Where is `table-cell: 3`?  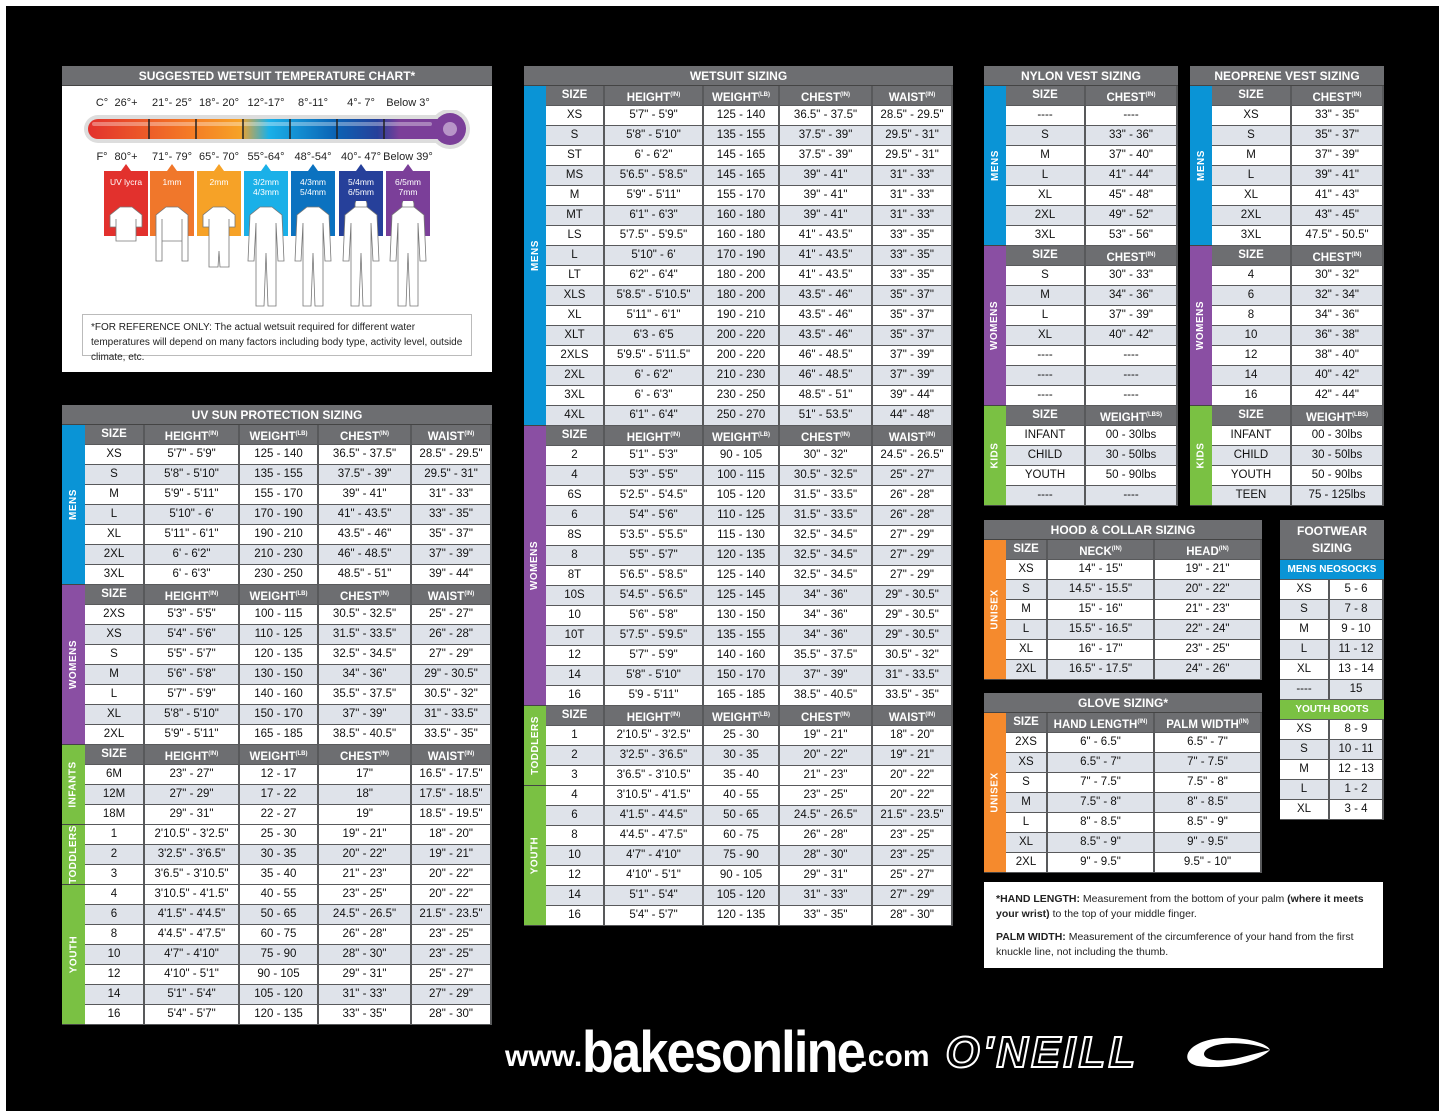
table-cell: 3 is located at coordinates (575, 776).